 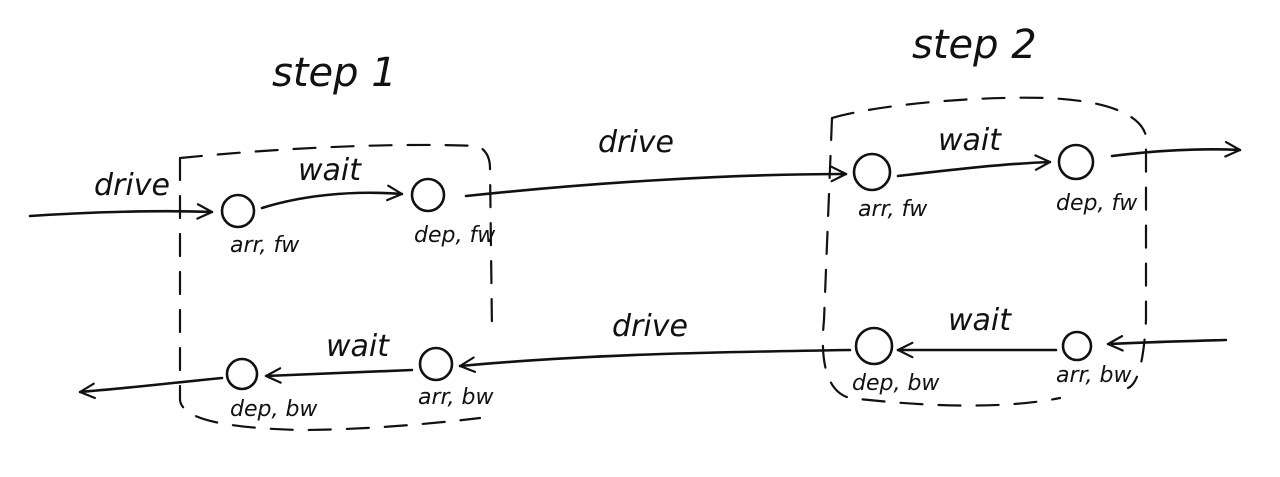 I want to click on edge-mid-bw-drive-label: drive, so click(x=650, y=326).